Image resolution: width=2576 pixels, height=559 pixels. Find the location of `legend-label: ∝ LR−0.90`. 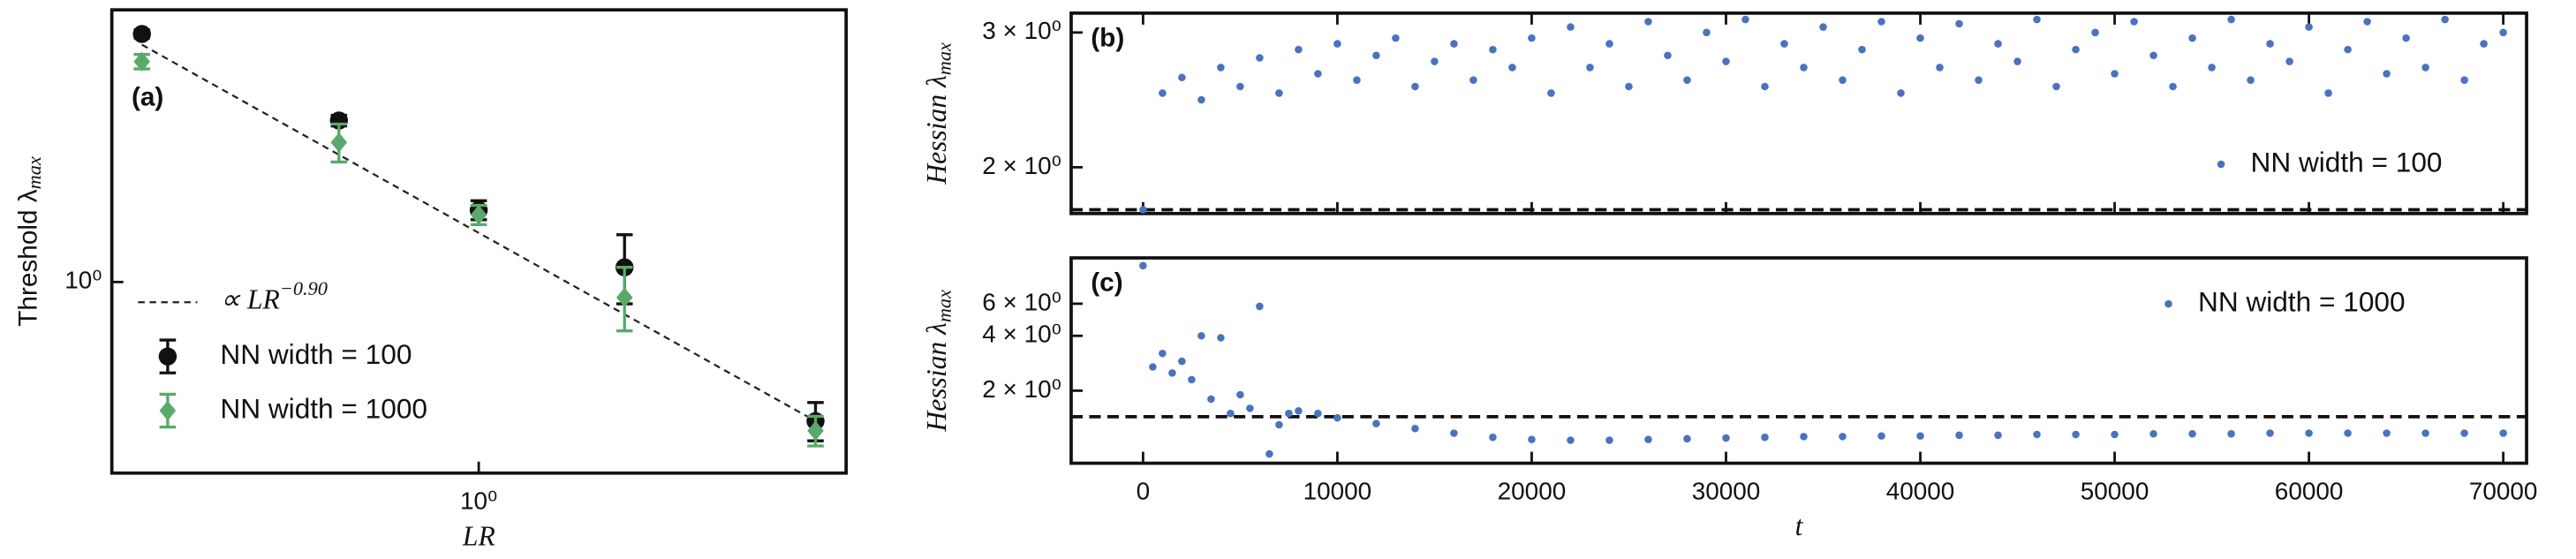

legend-label: ∝ LR−0.90 is located at coordinates (273, 295).